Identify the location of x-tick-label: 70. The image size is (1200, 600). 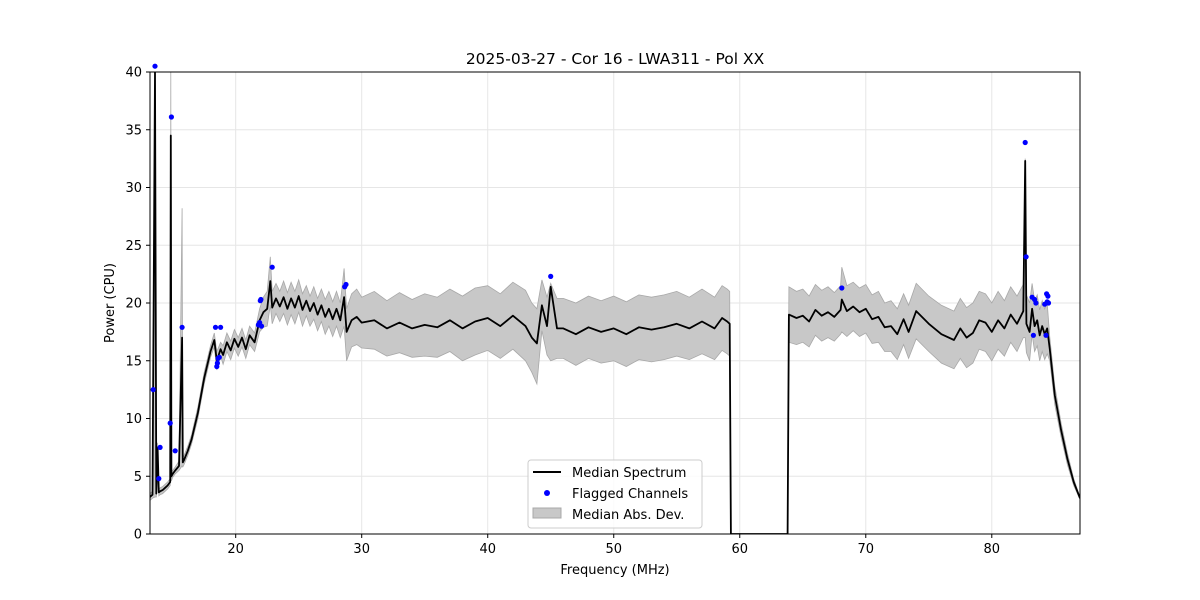
(865, 549).